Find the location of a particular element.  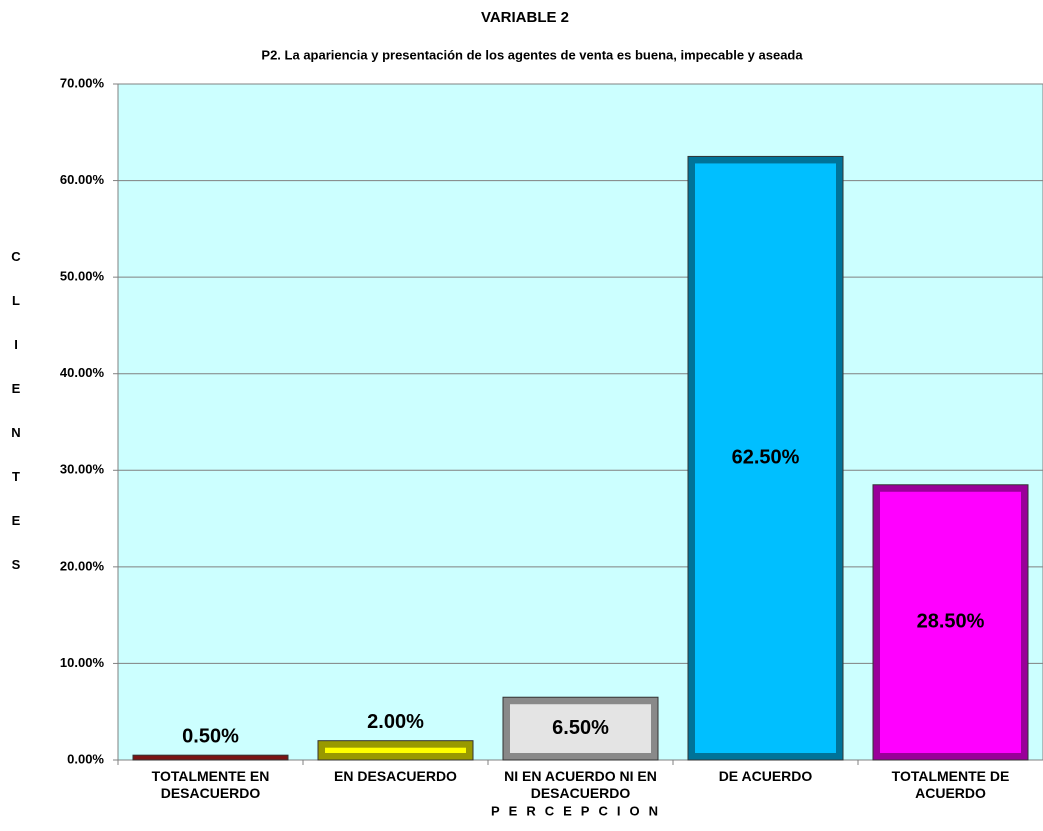

x-tick-label: EN DESACUERDO is located at coordinates (395, 776).